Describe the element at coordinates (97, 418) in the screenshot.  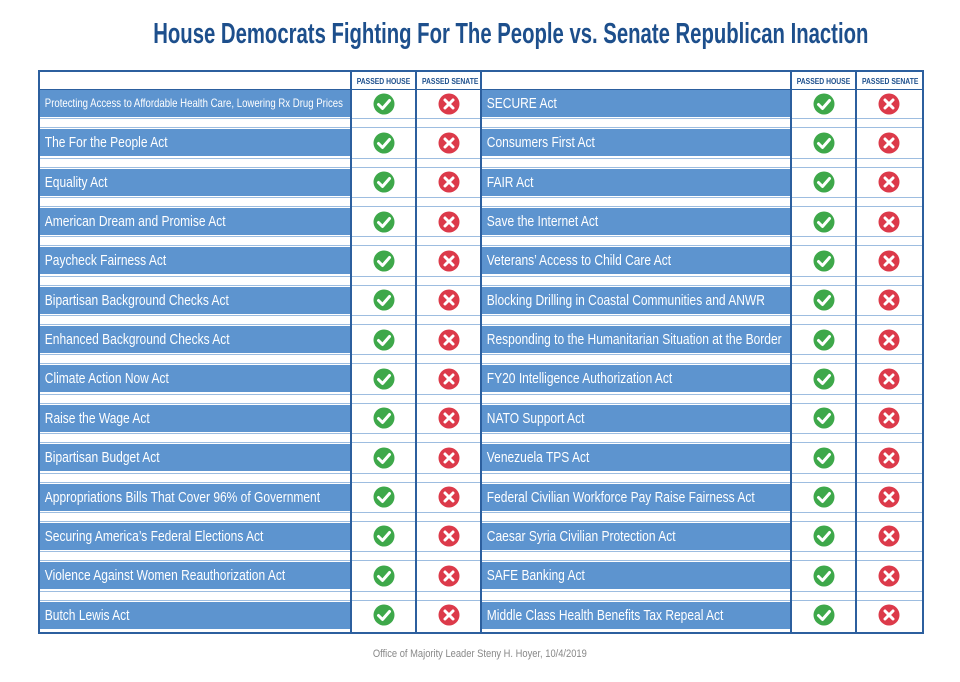
I see `bill-name-text: Raise the Wage Act` at that location.